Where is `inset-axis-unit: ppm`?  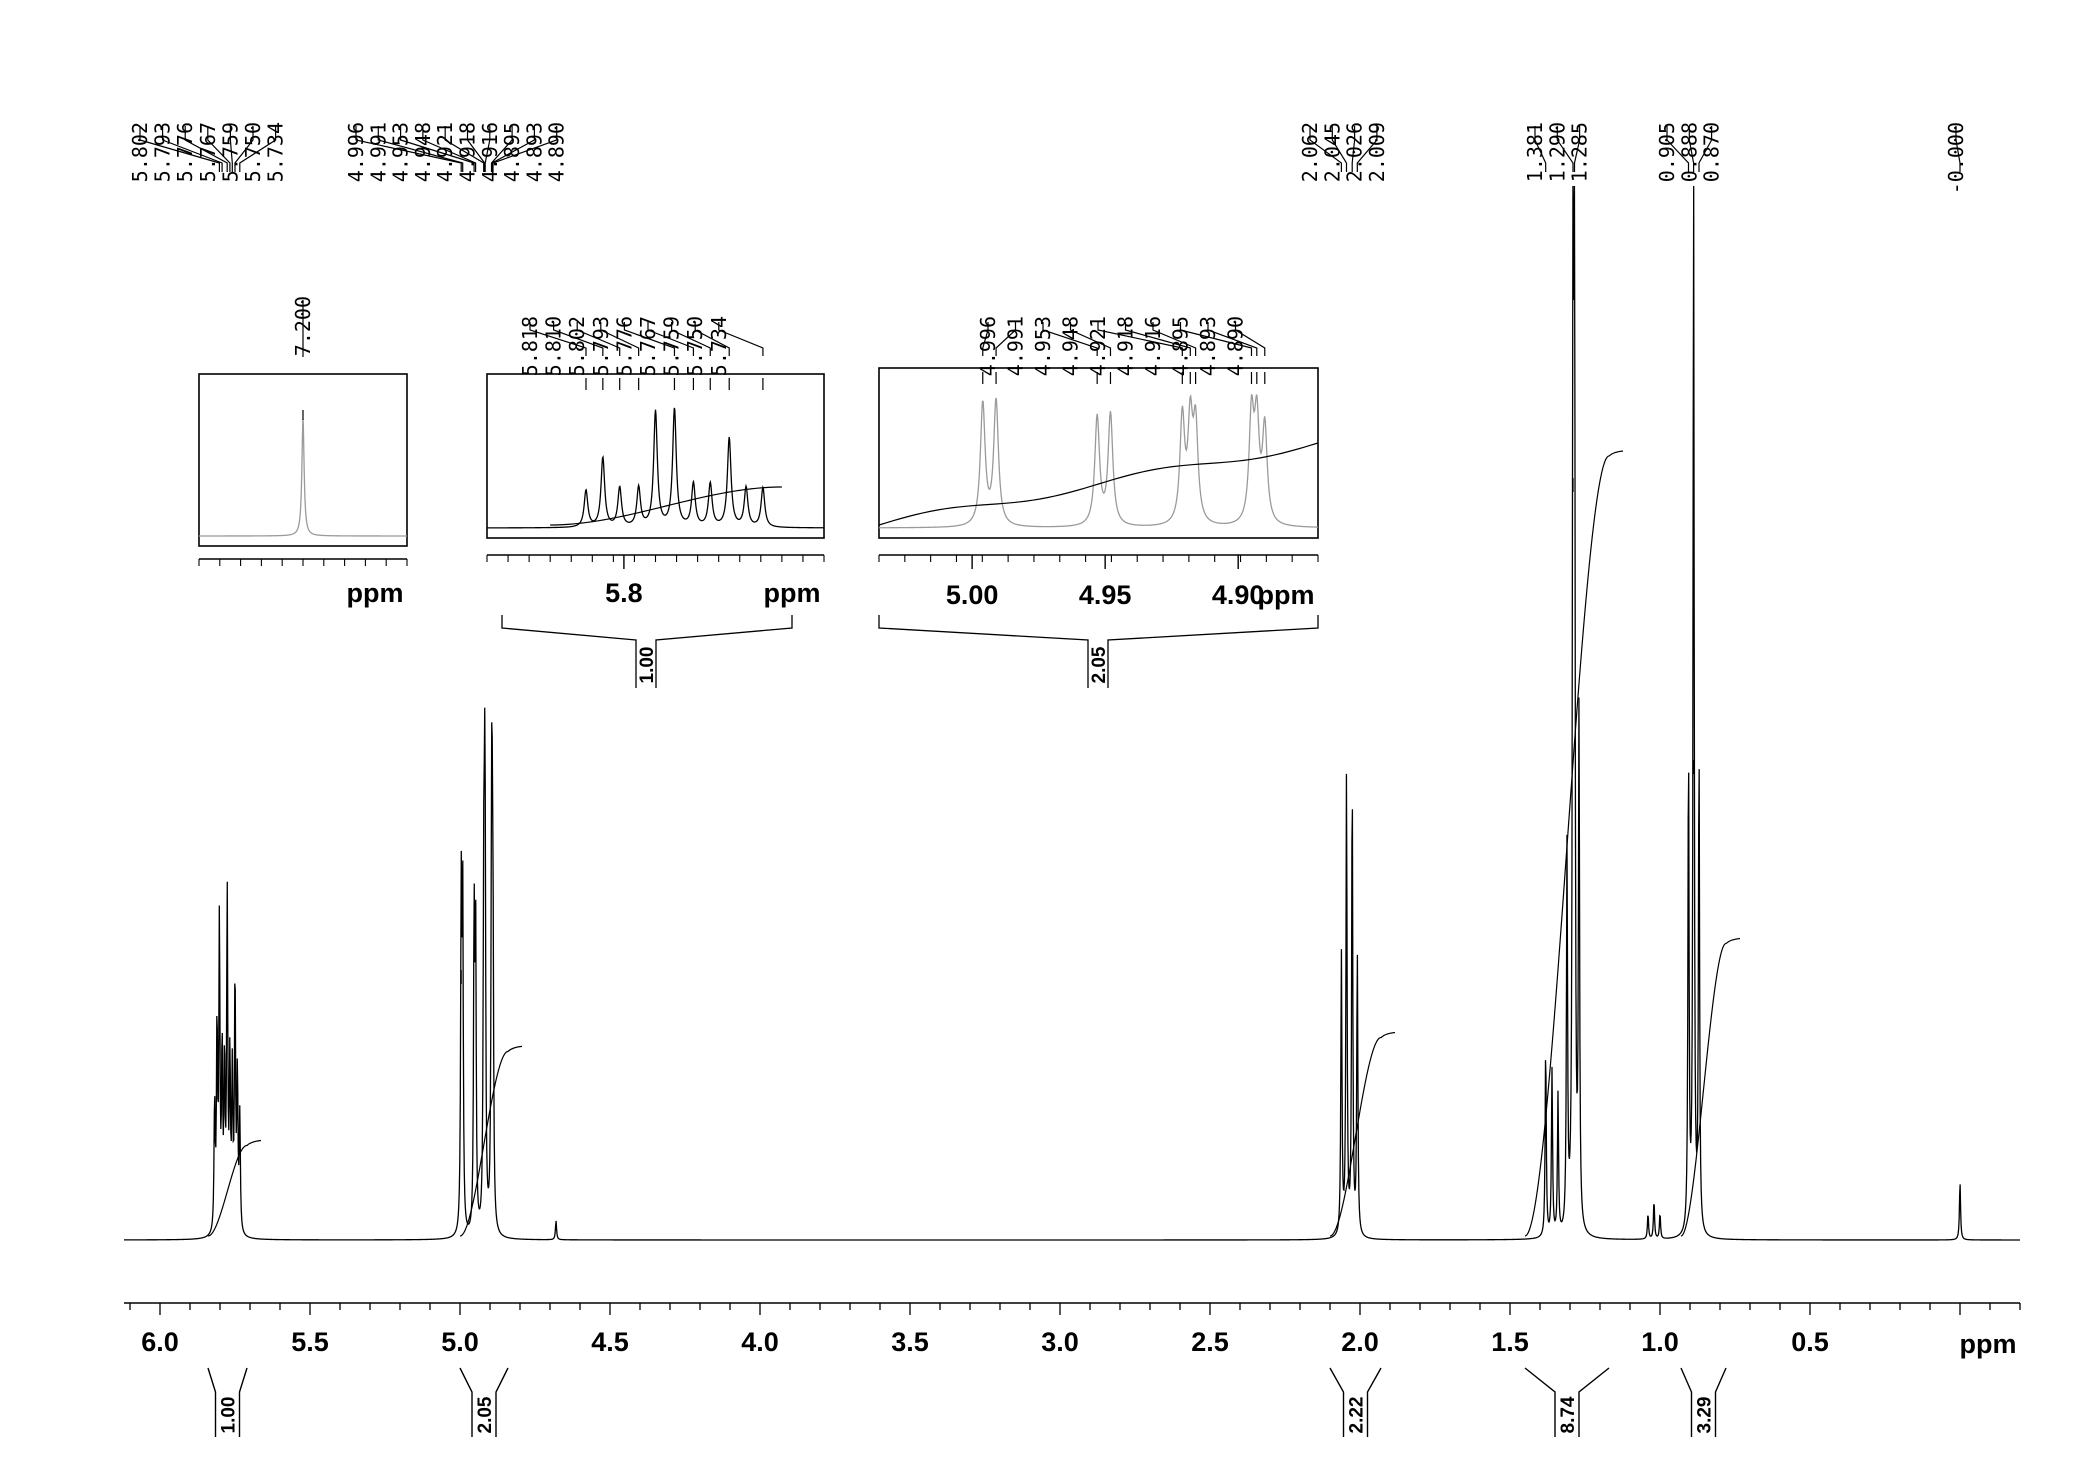
inset-axis-unit: ppm is located at coordinates (375, 593).